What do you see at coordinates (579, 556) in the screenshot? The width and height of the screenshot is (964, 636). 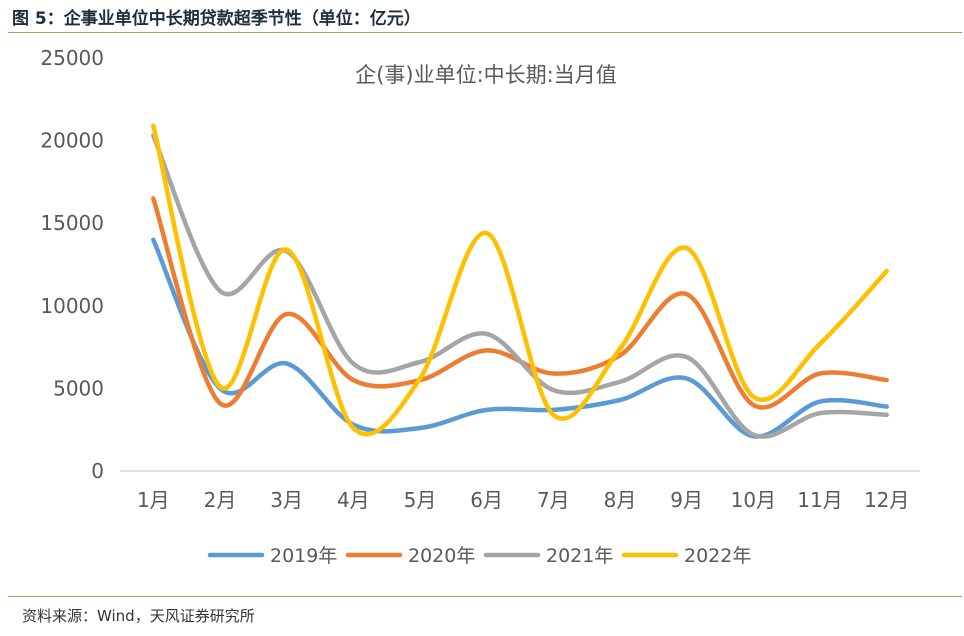 I see `legend-label: 2021年` at bounding box center [579, 556].